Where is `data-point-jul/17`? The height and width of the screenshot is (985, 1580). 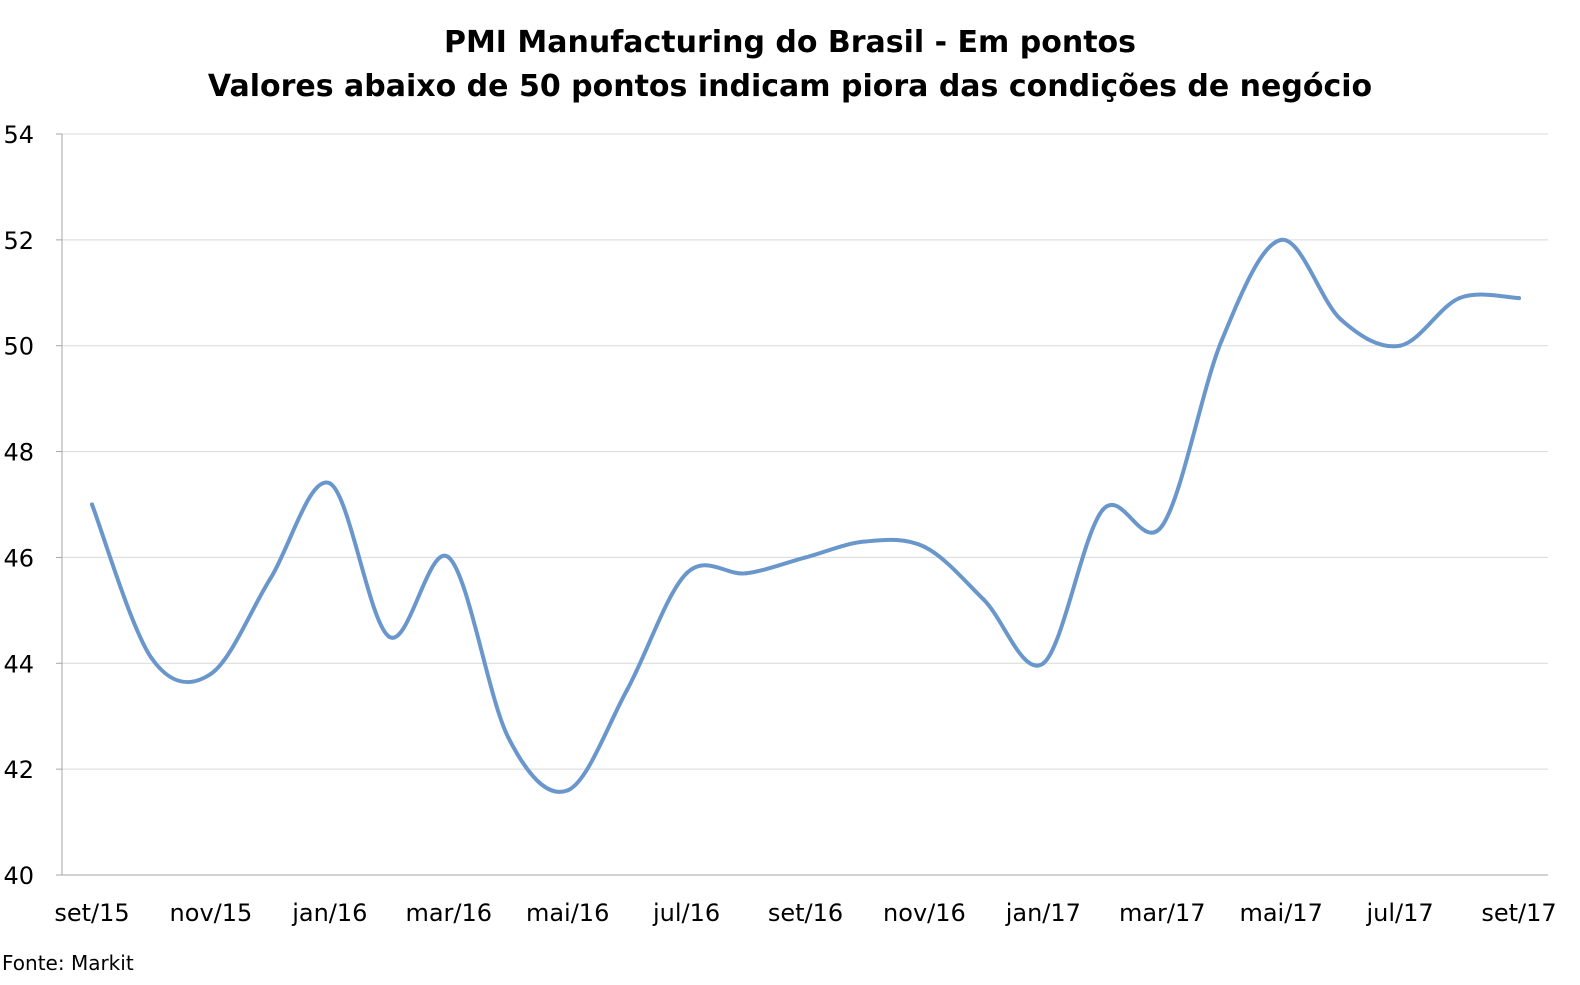
data-point-jul/17 is located at coordinates (1400, 345).